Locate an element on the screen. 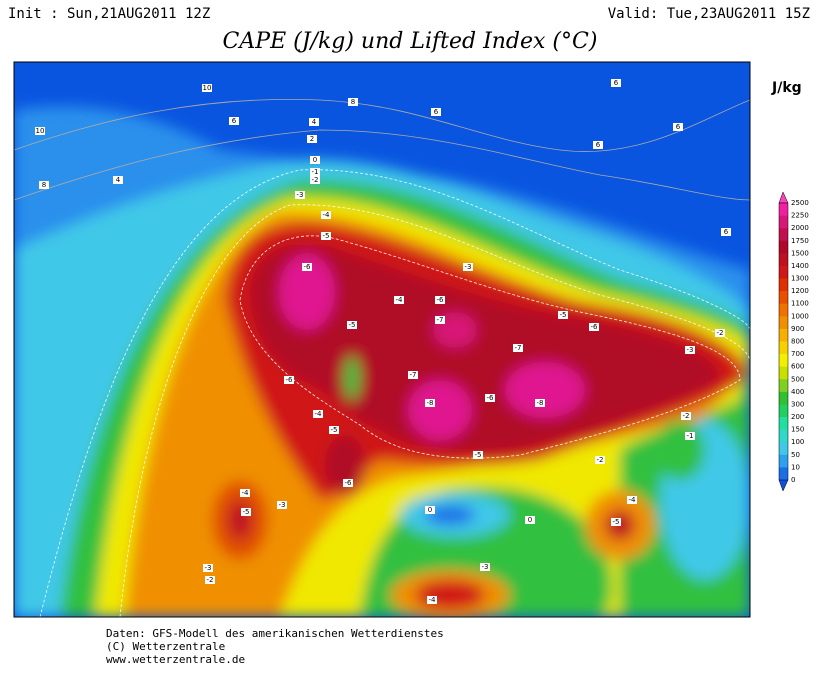  legend-level: 2500 is located at coordinates (800, 203).